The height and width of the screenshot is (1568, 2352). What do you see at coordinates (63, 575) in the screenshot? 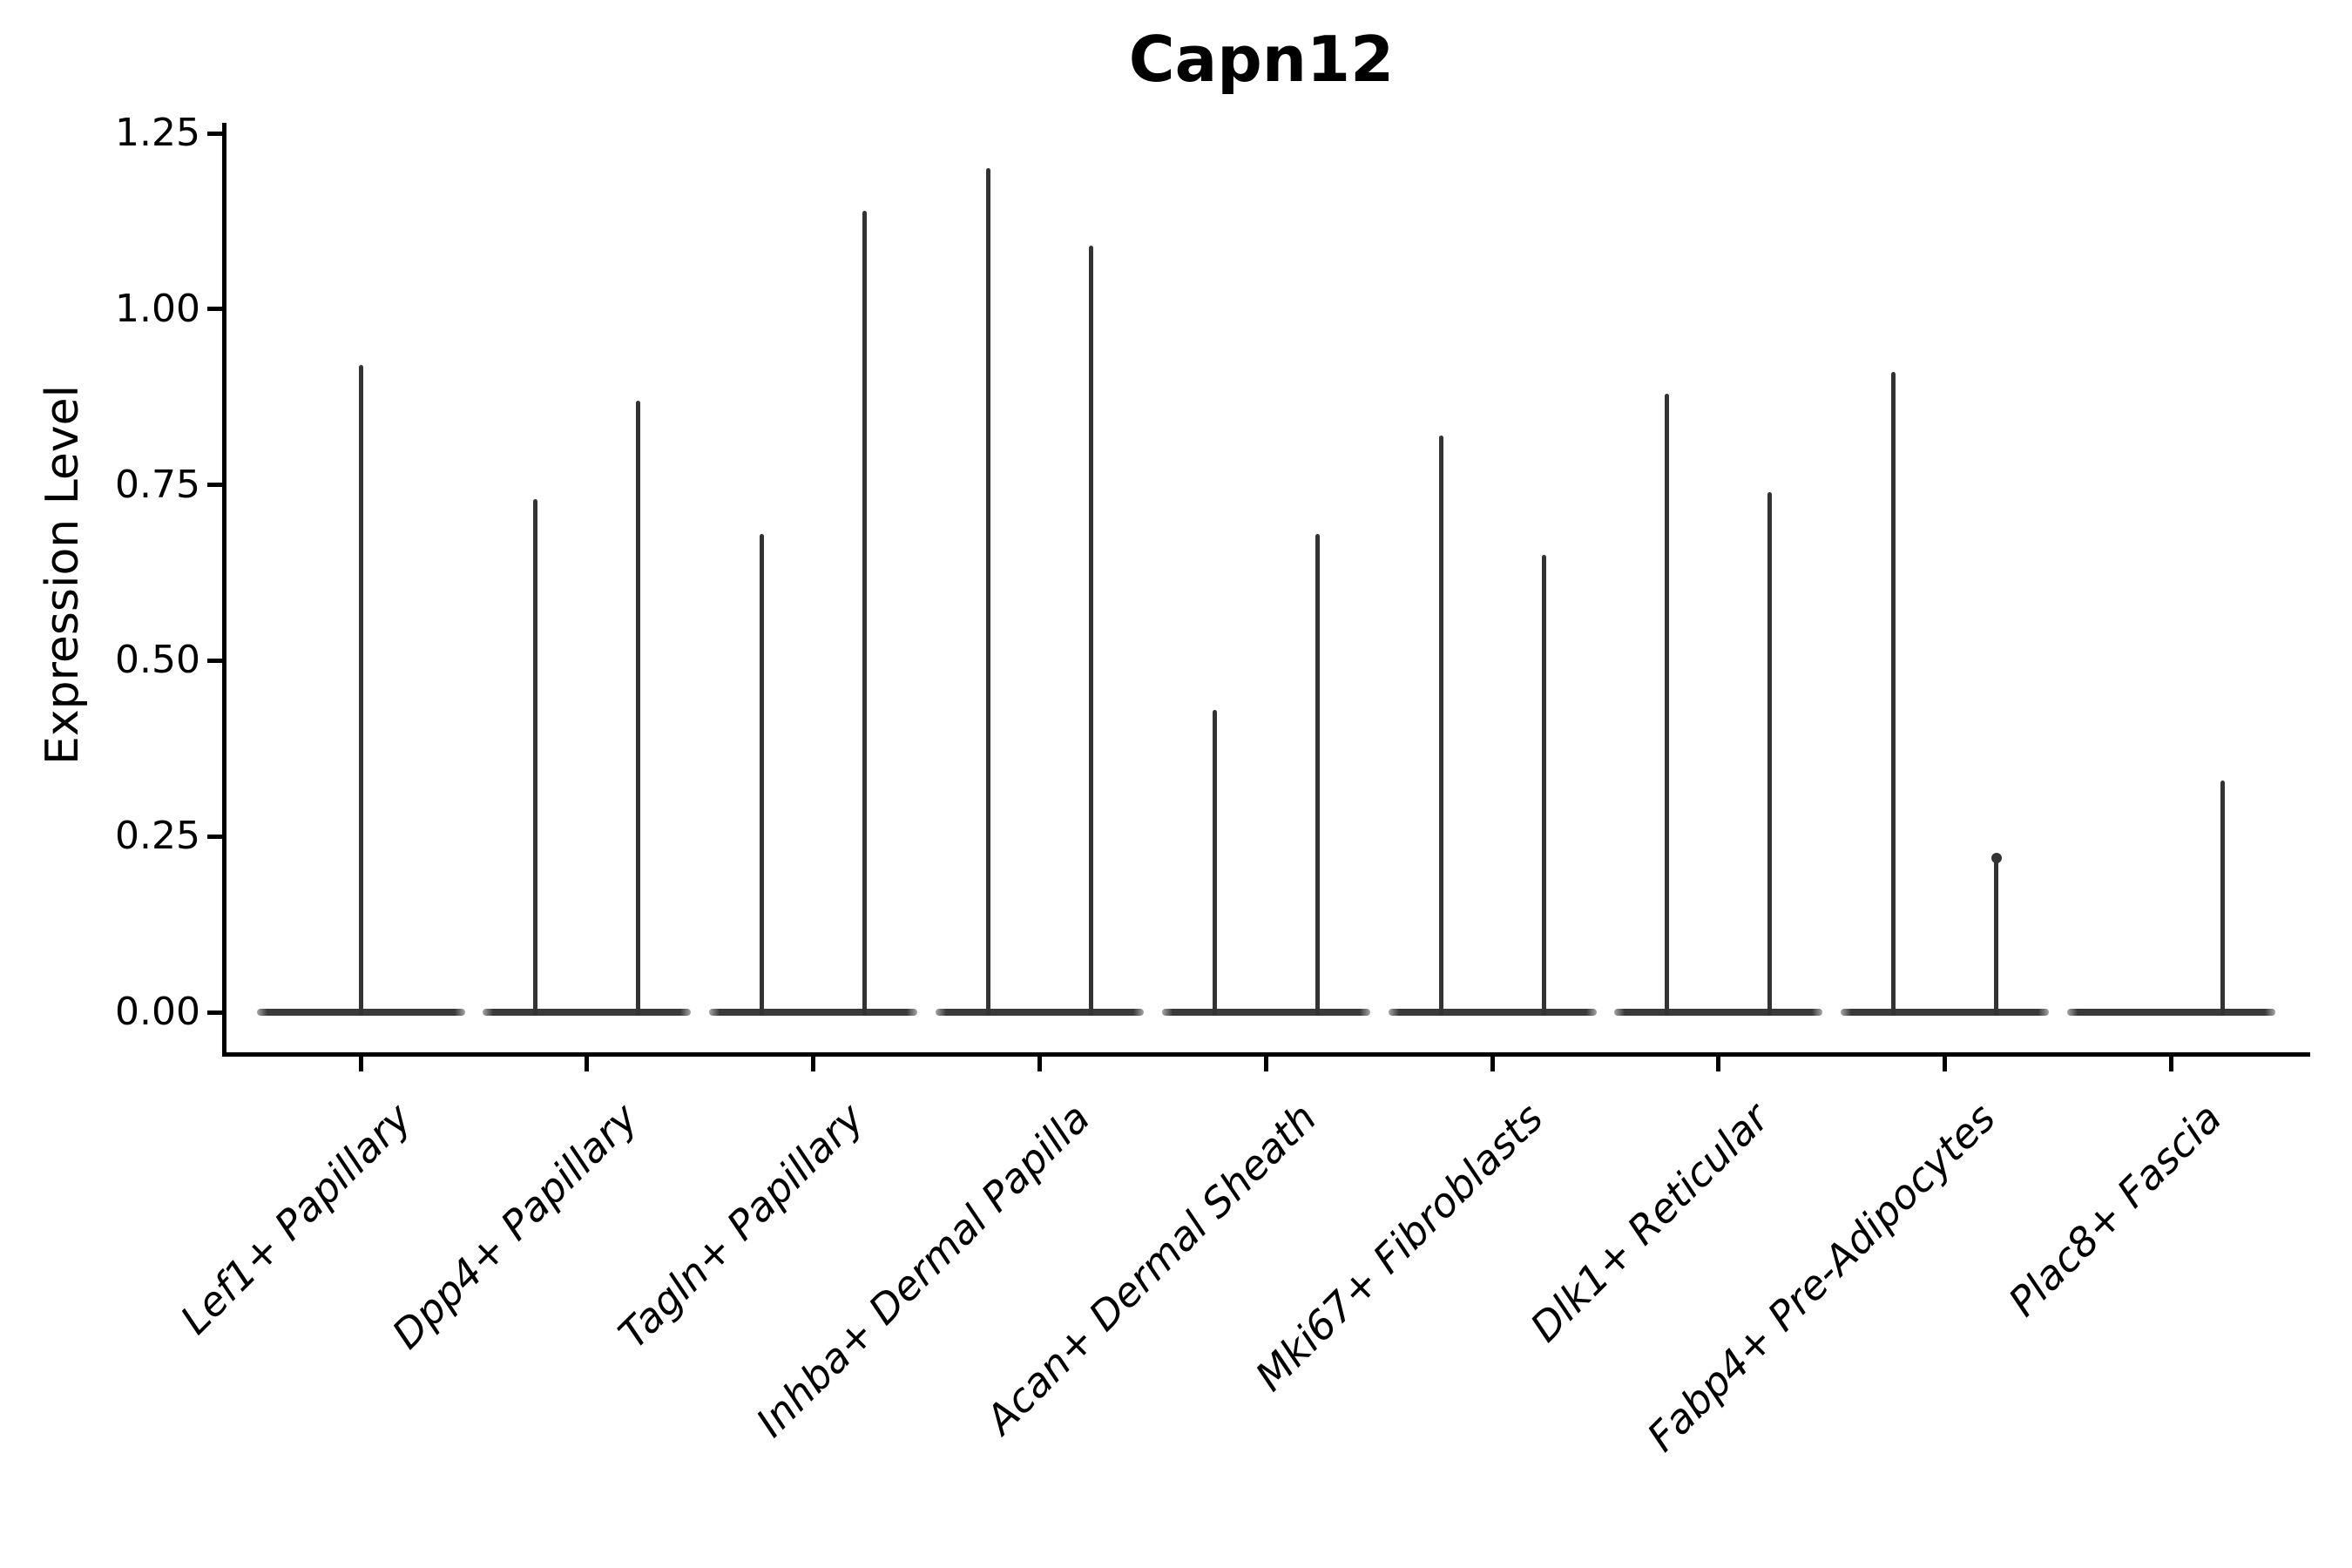
I see `y-axis-label: Expression Level` at bounding box center [63, 575].